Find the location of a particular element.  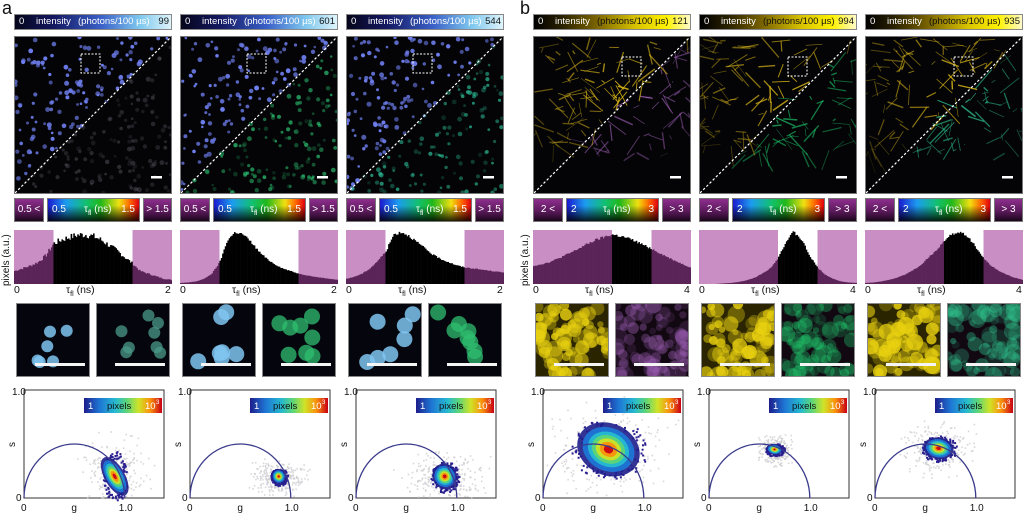

density-colorbar is located at coordinates (974, 405).